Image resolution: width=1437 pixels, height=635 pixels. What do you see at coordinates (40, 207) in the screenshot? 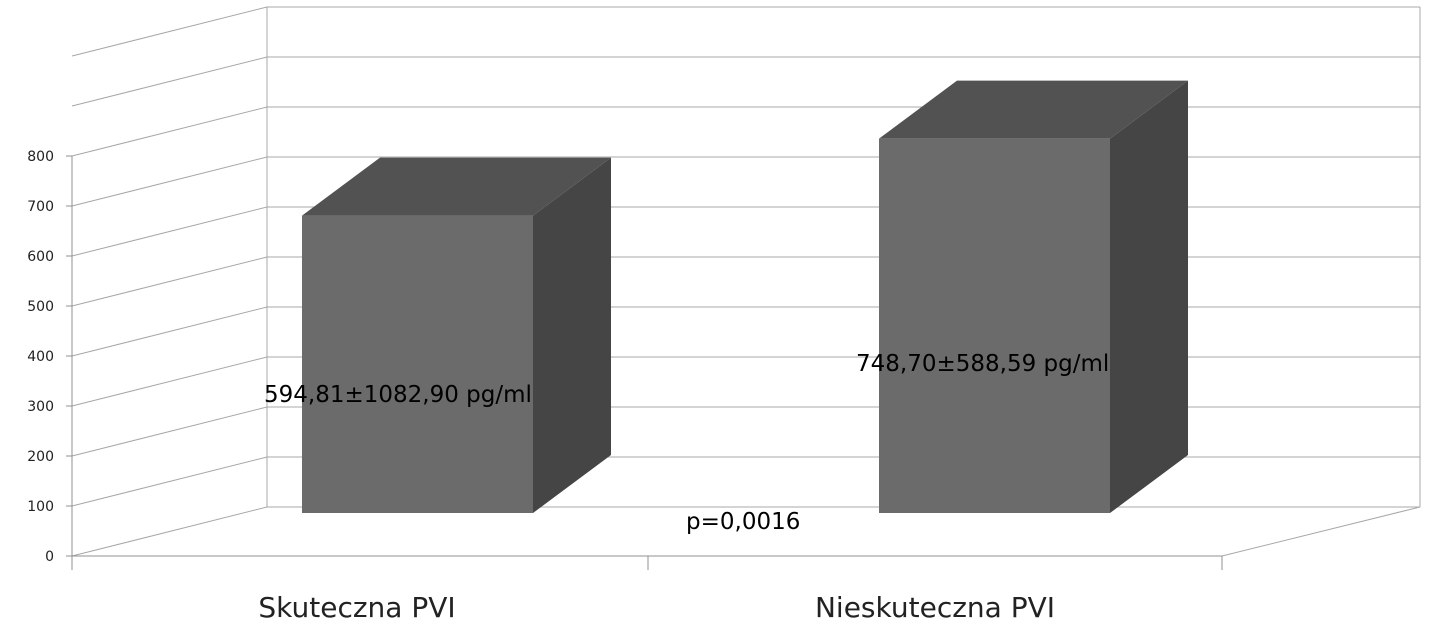
I see `y-tick-label: 700` at bounding box center [40, 207].